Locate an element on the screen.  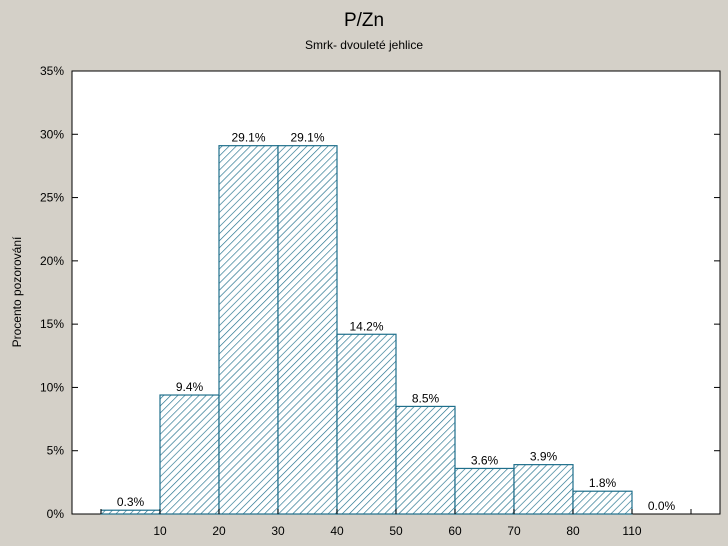
y-tick-label-35%: 35% is located at coordinates (52, 71).